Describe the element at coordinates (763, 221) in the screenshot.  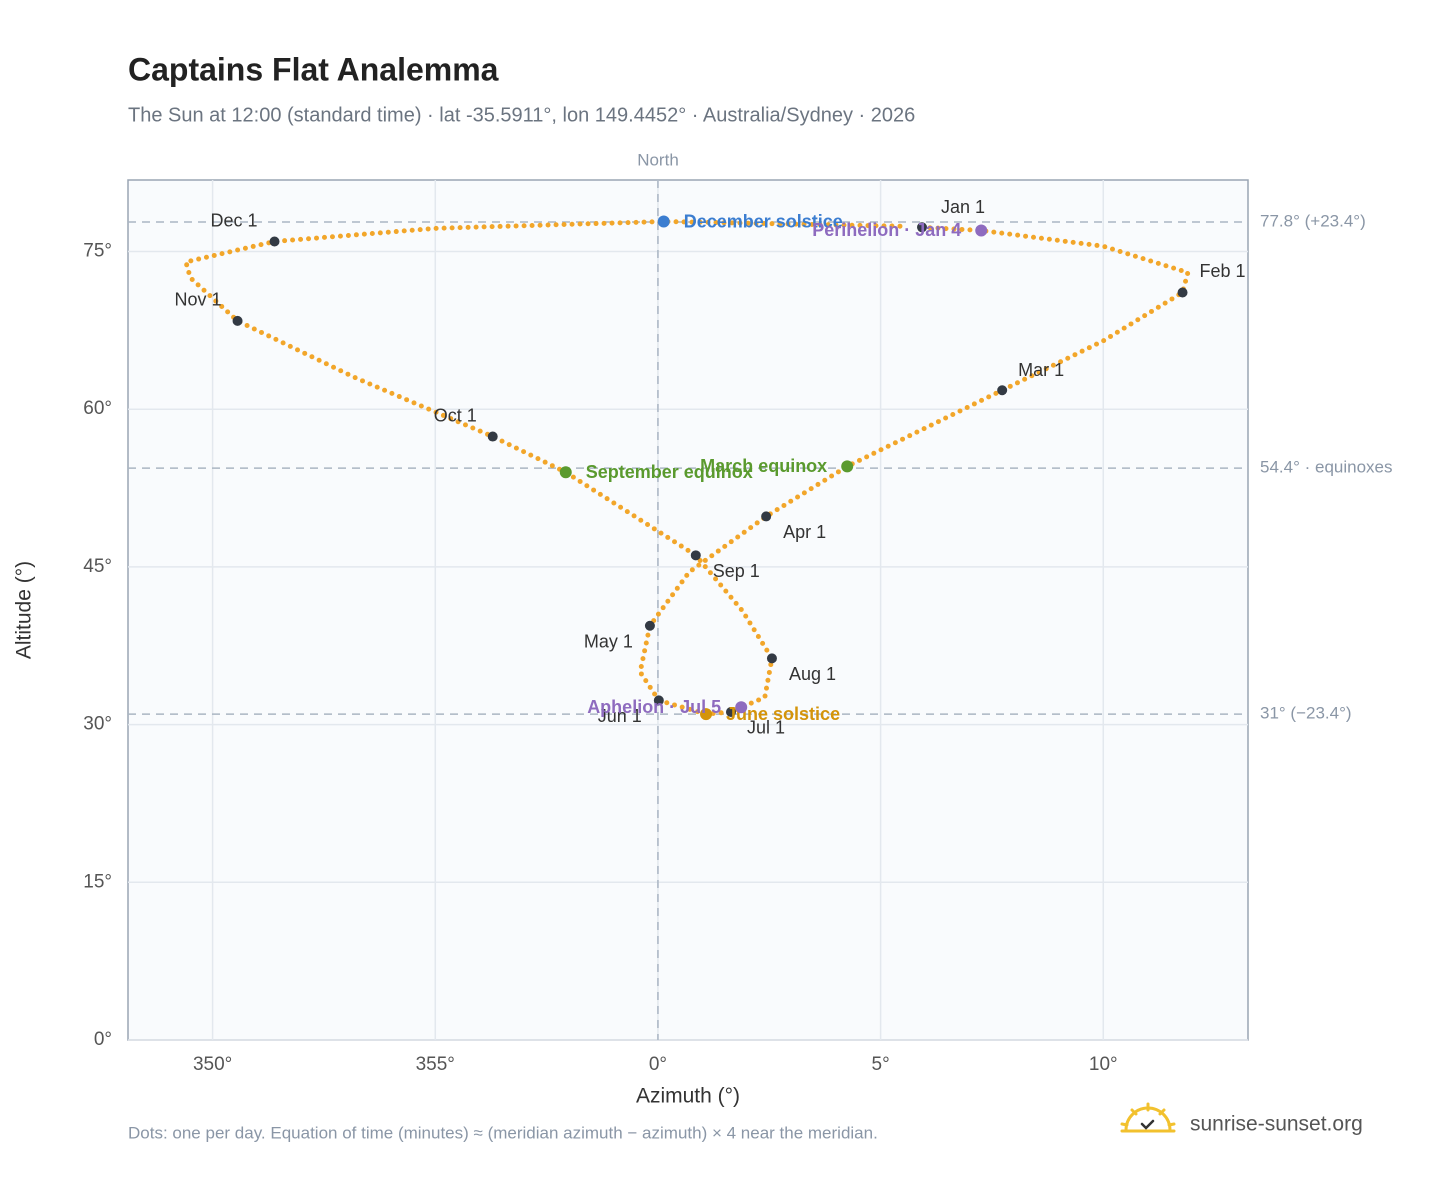
I see `event-label: December solstice` at that location.